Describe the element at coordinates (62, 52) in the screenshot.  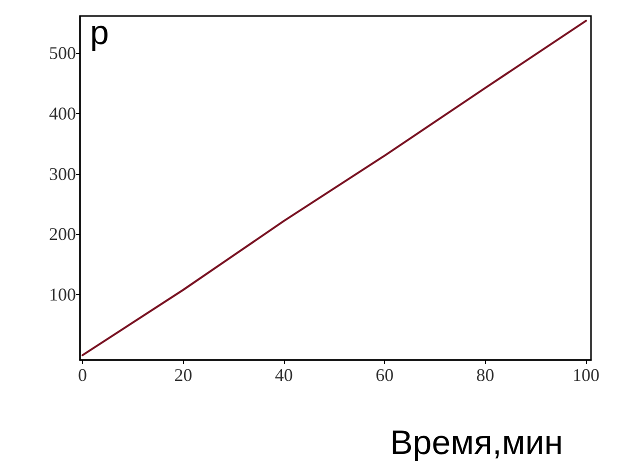
I see `y-tick-label: 500` at that location.